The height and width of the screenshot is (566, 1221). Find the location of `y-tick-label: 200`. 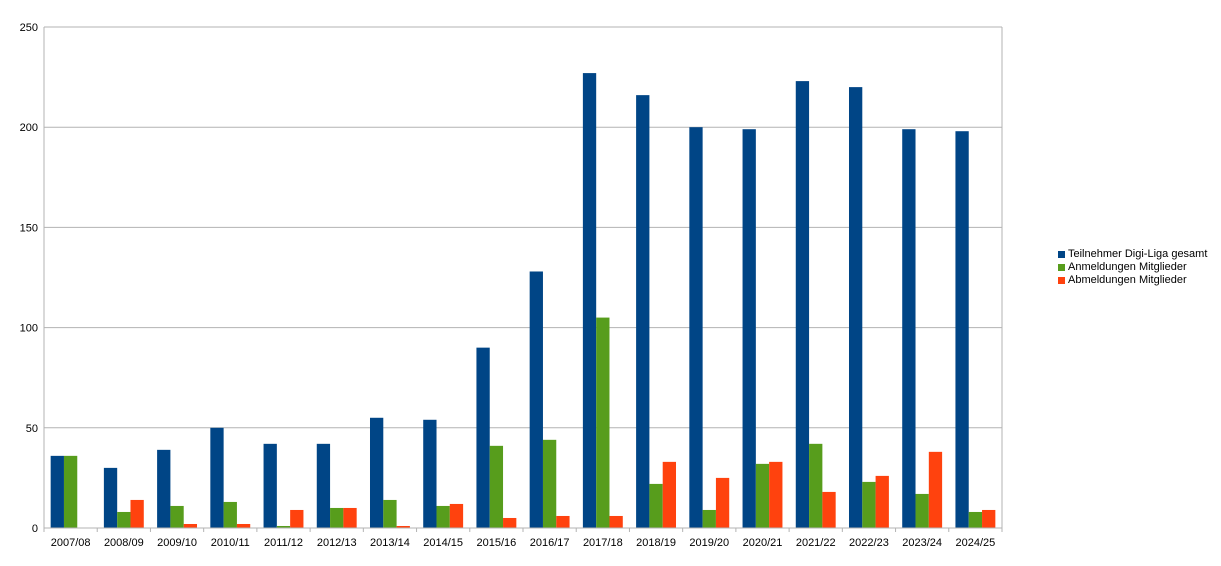

y-tick-label: 200 is located at coordinates (29, 128).